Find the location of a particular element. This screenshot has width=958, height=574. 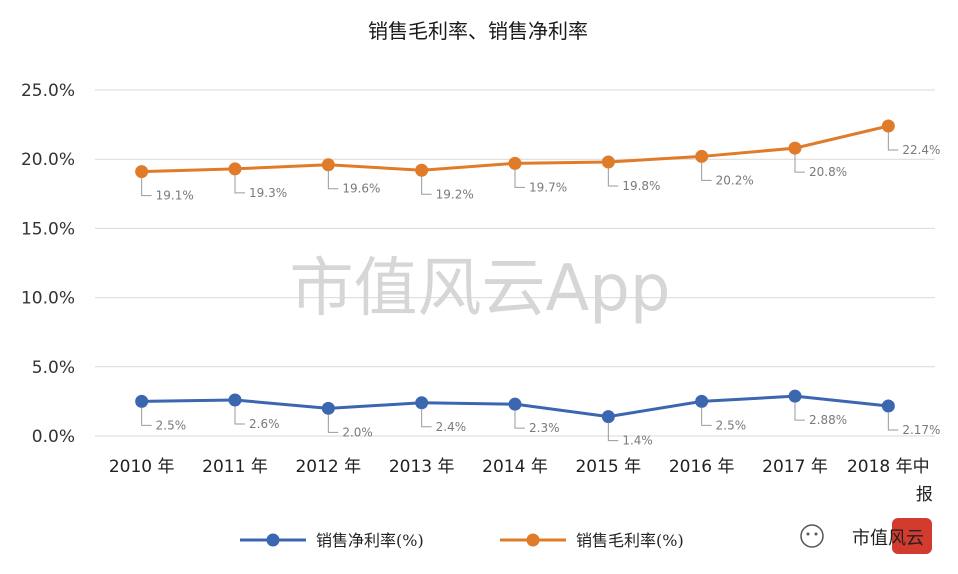

wechat-icon-eye-left is located at coordinates (808, 534).